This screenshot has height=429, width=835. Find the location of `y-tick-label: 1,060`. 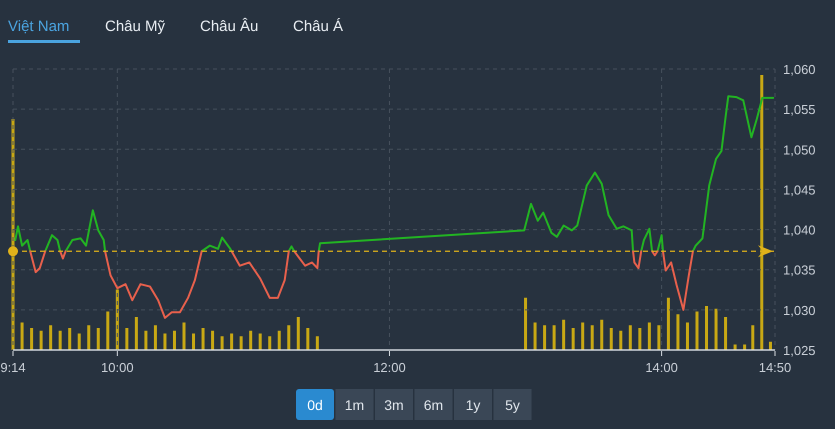

y-tick-label: 1,060 is located at coordinates (799, 69).